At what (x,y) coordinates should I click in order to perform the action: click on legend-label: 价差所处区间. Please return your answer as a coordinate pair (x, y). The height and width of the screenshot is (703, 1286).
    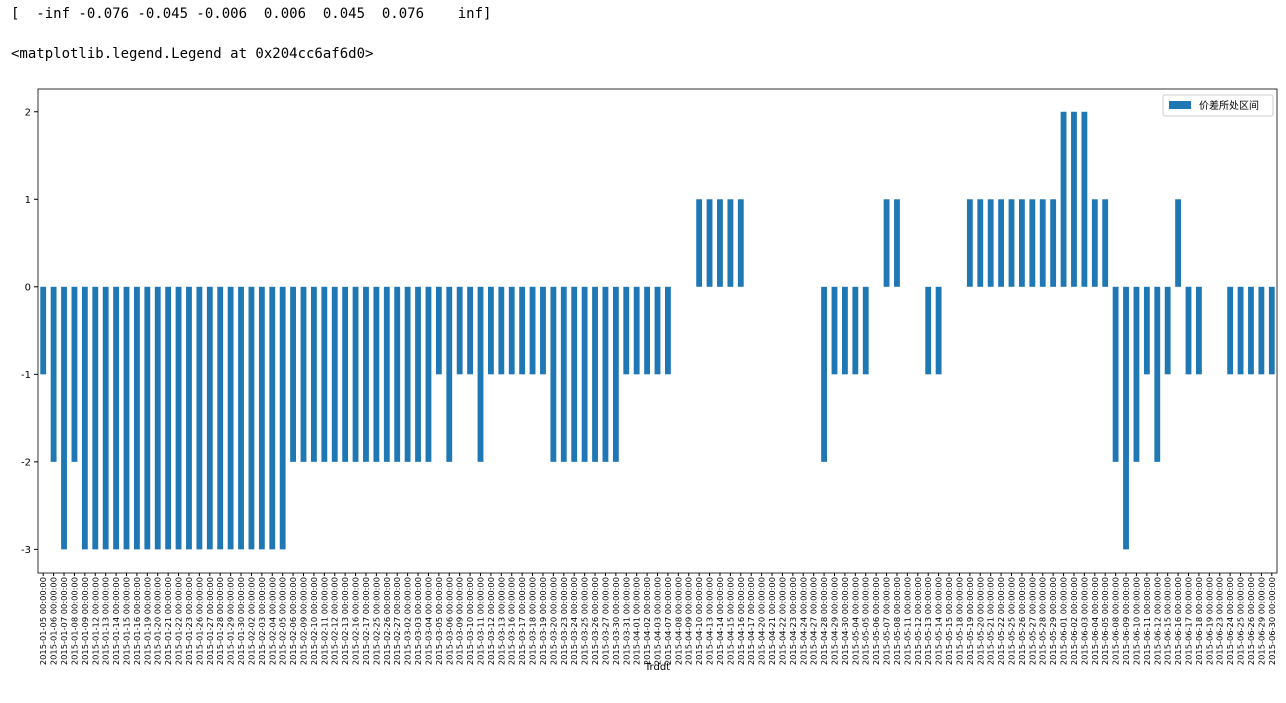
    Looking at the image, I should click on (1229, 105).